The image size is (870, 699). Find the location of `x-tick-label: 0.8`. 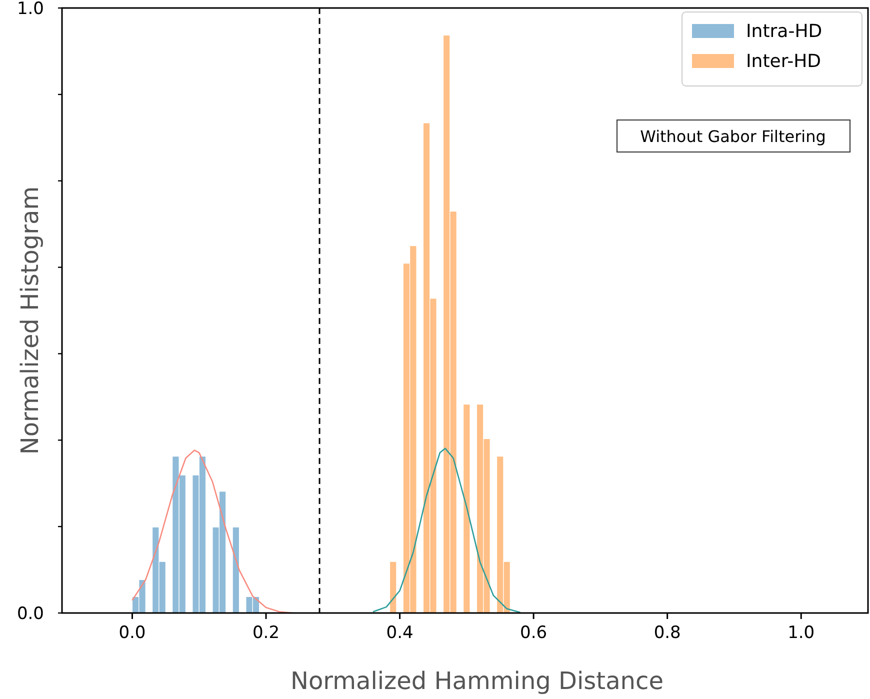

x-tick-label: 0.8 is located at coordinates (667, 633).